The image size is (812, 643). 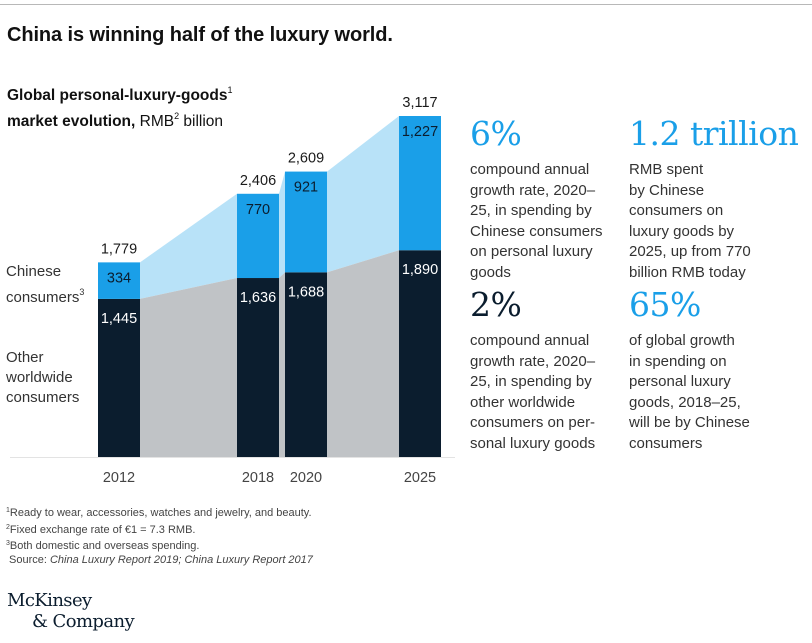 I want to click on subtitle-unit: RMB, so click(x=155, y=121).